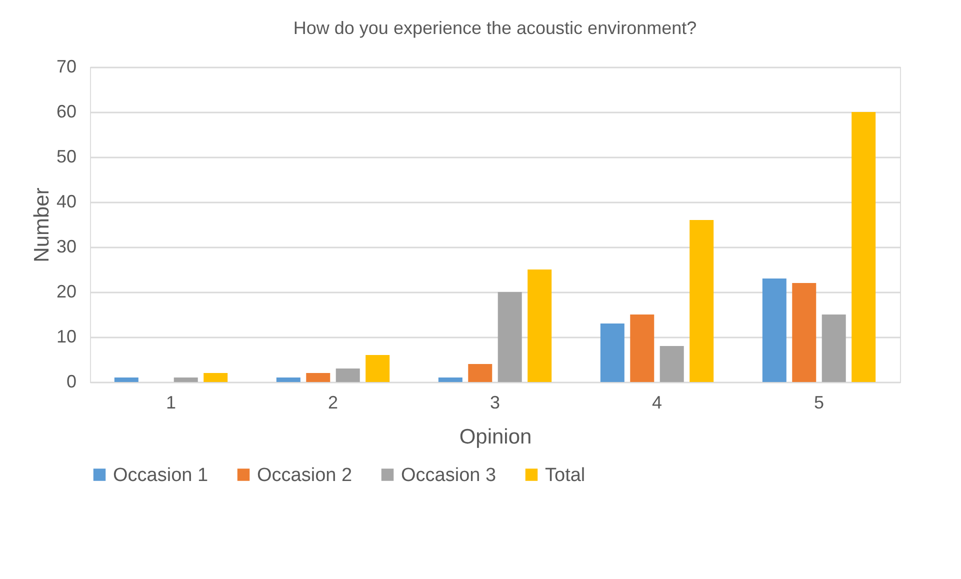 The width and height of the screenshot is (961, 579). I want to click on x-tick-label: 2, so click(333, 402).